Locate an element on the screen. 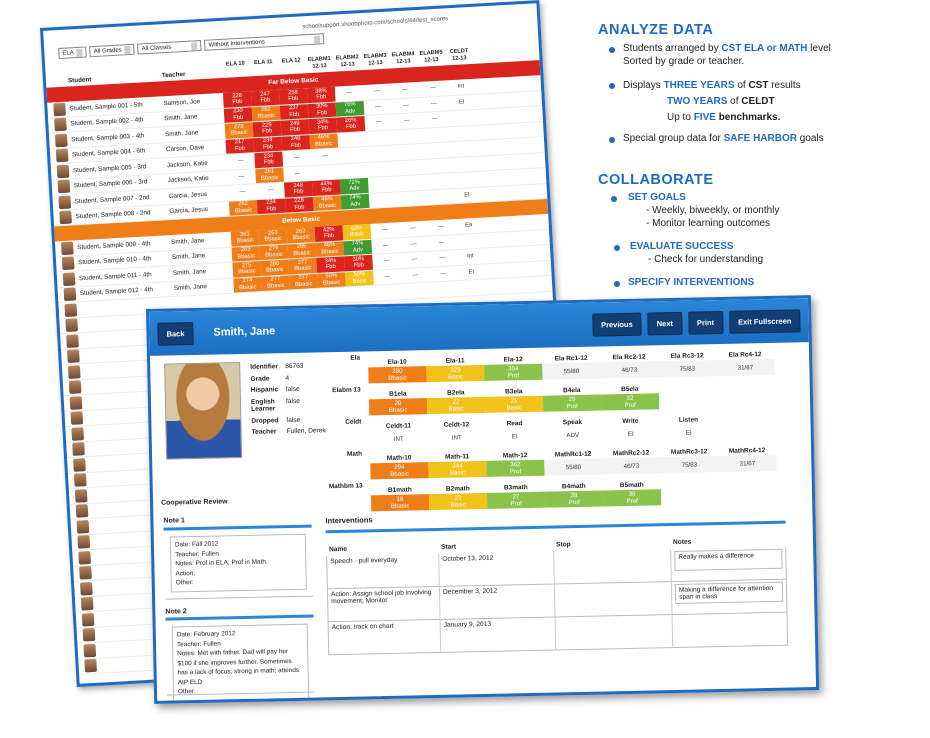 The height and width of the screenshot is (738, 930). student-name-cell: Student, Sample 003 - 4th is located at coordinates (108, 138).